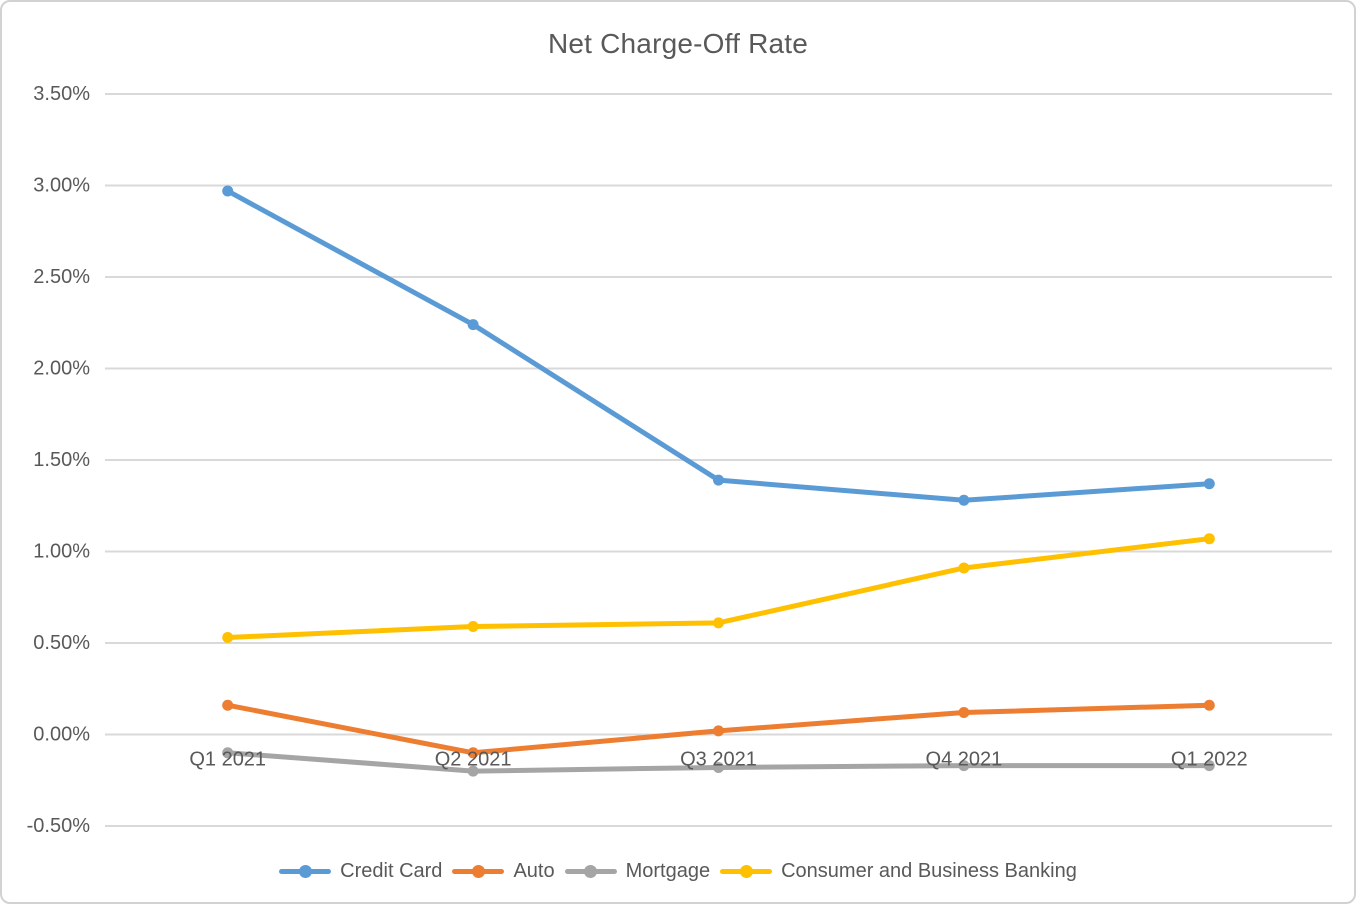 Image resolution: width=1356 pixels, height=904 pixels. Describe the element at coordinates (61, 643) in the screenshot. I see `y-axis-tick-label: 0.50%` at that location.